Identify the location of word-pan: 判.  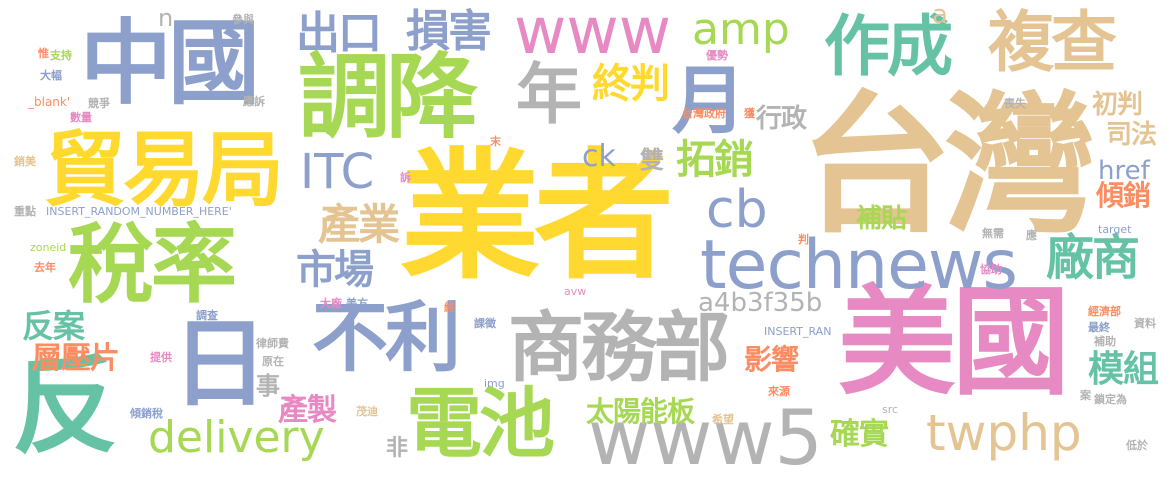
(803, 239).